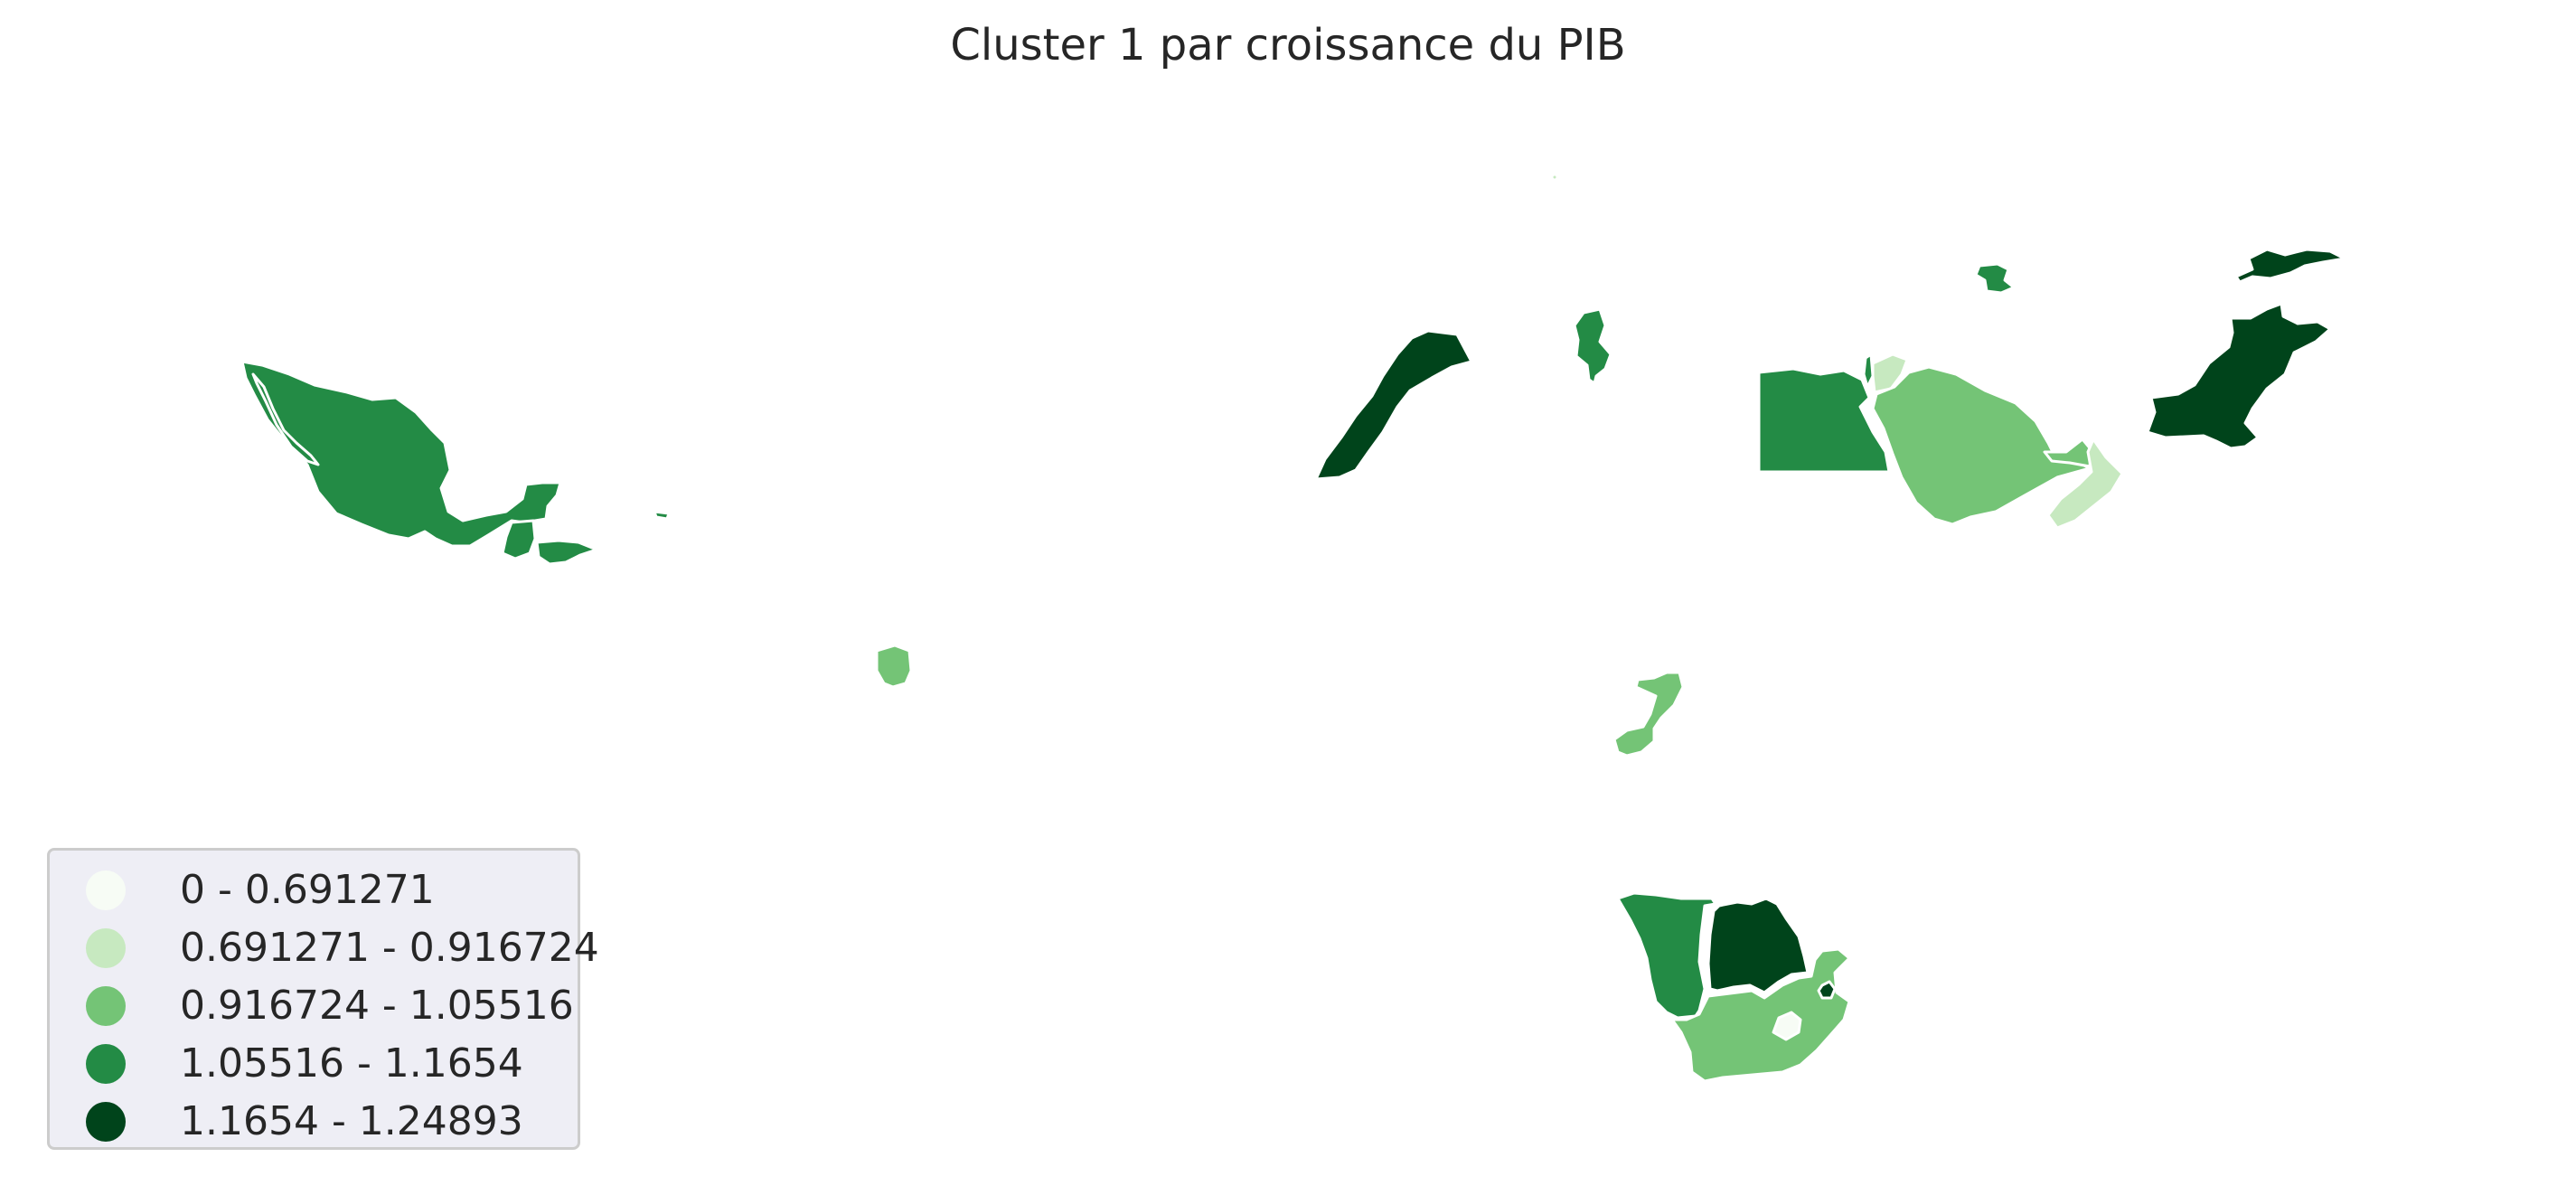  What do you see at coordinates (1394, 405) in the screenshot?
I see `region-morocco` at bounding box center [1394, 405].